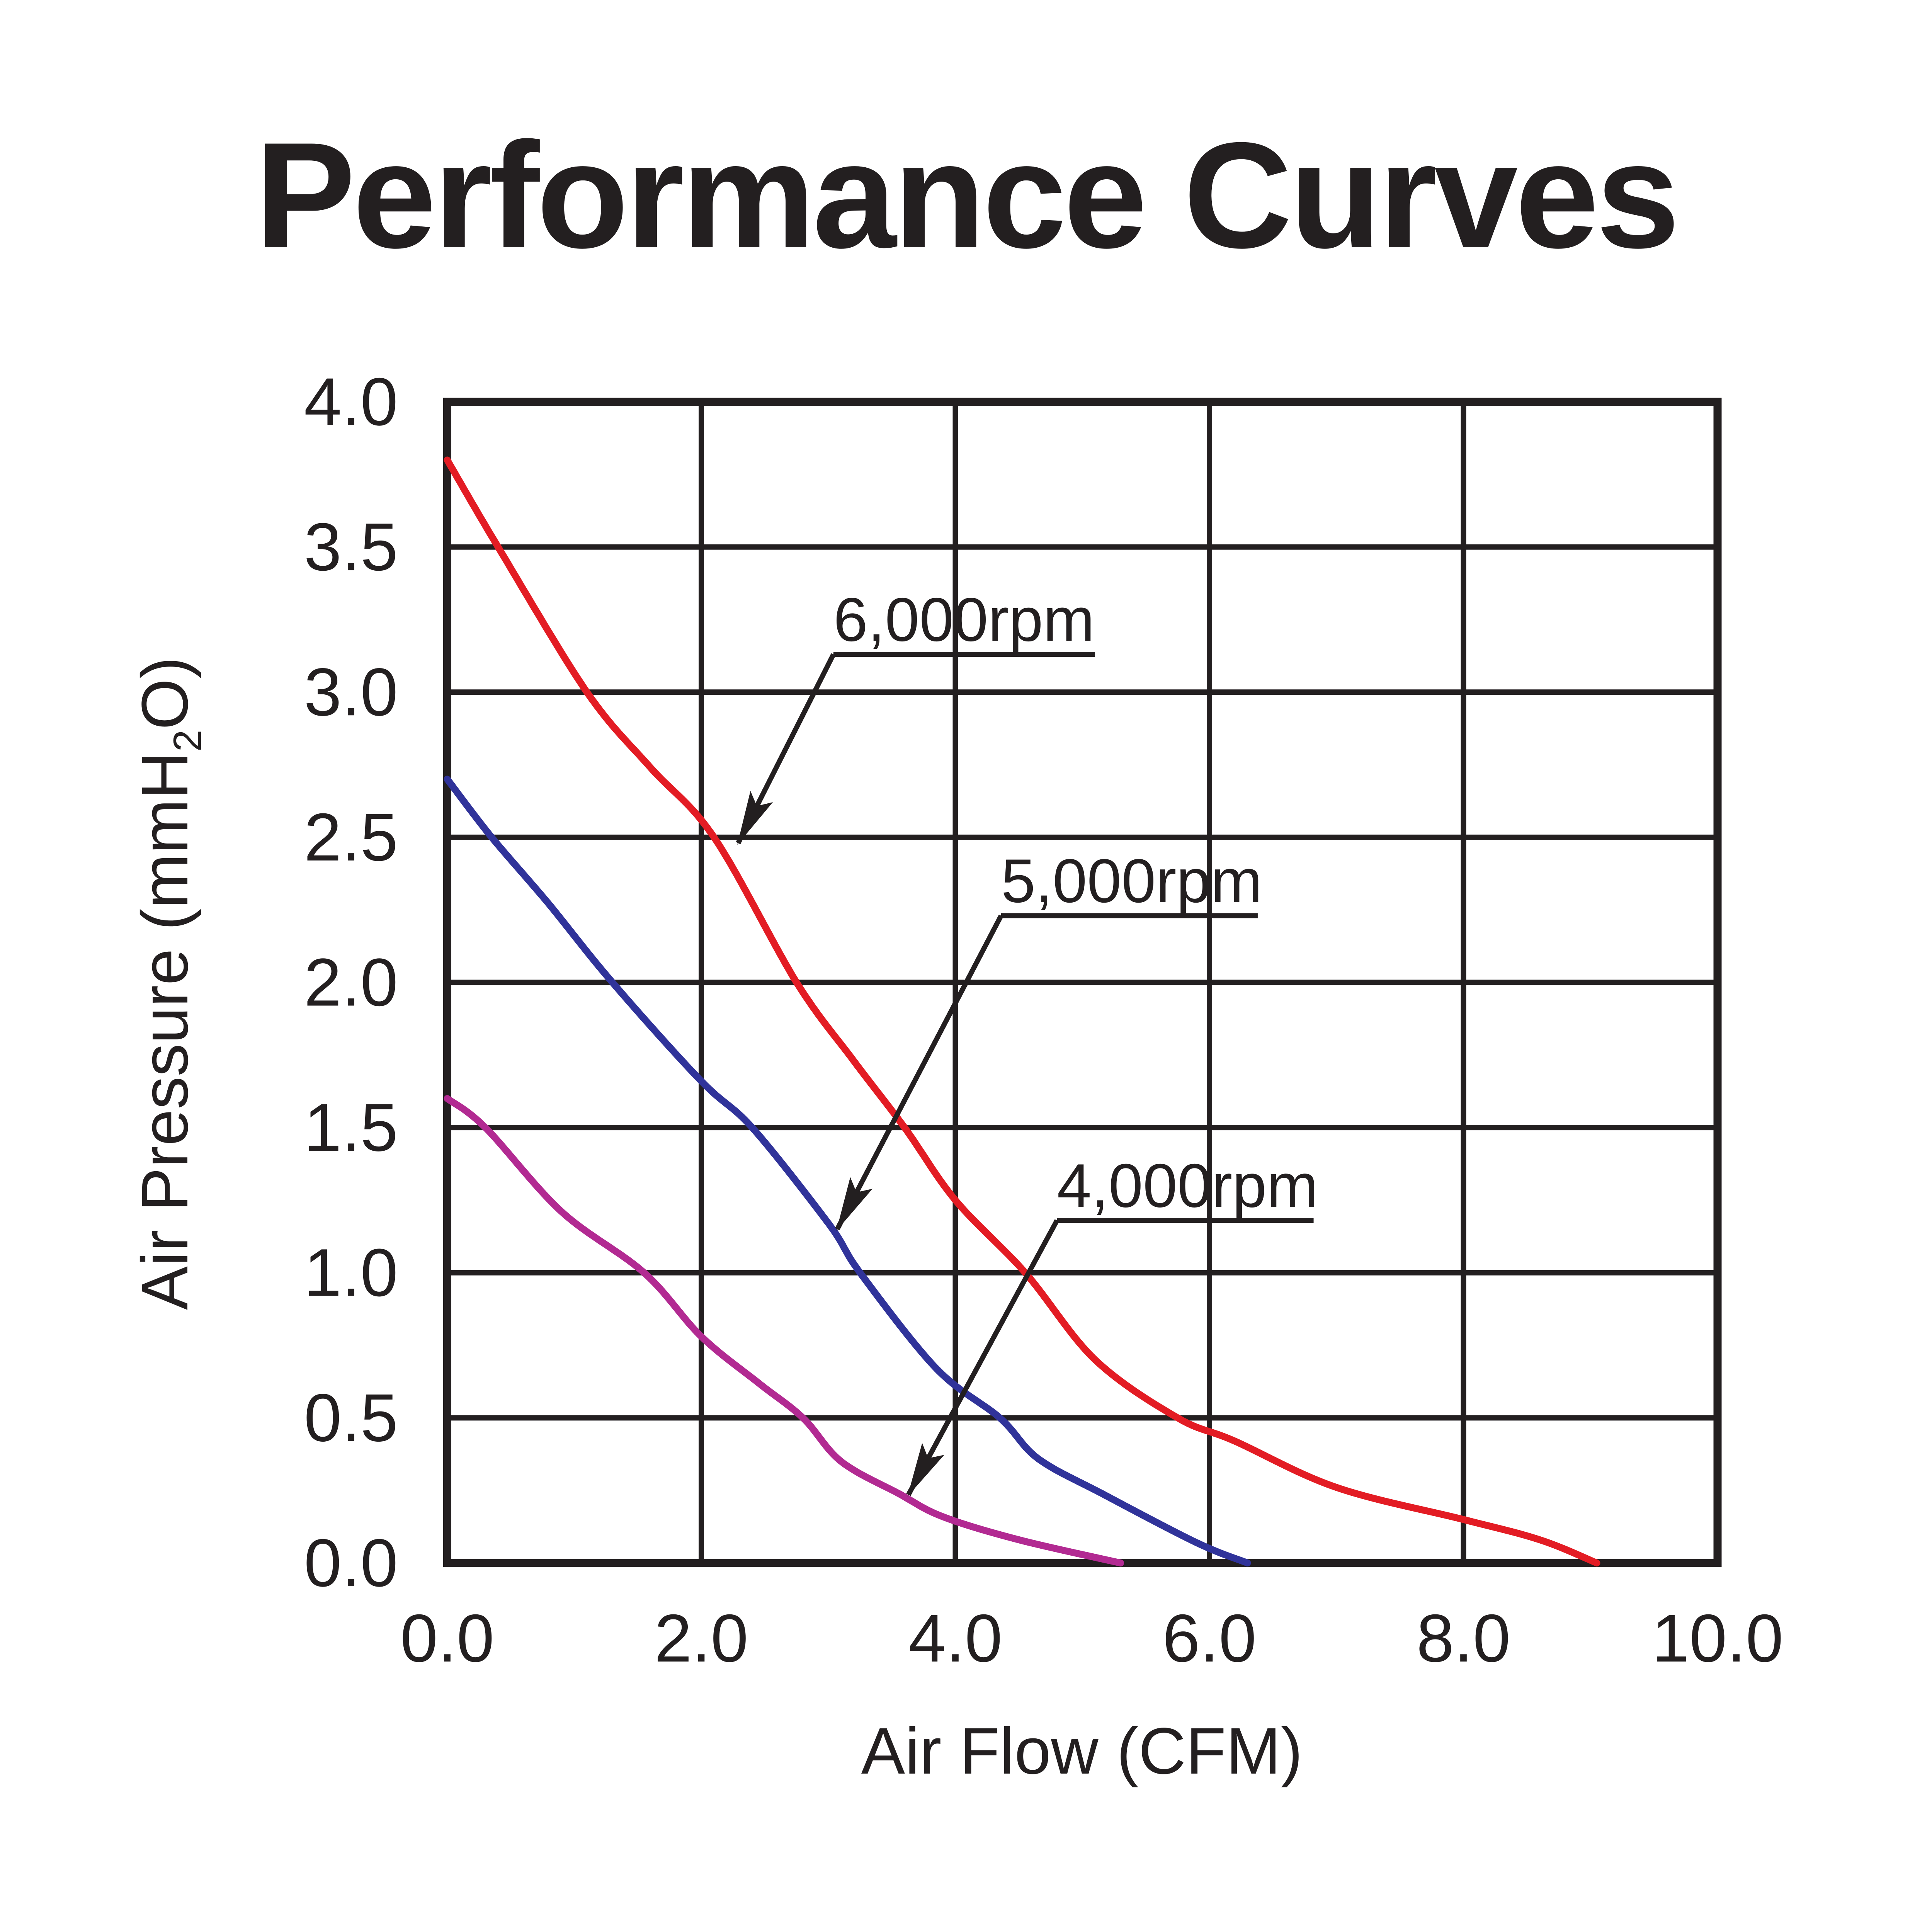 The image size is (1932, 1932). Describe the element at coordinates (1209, 1639) in the screenshot. I see `x-tick-label-6.0: 6.0` at that location.